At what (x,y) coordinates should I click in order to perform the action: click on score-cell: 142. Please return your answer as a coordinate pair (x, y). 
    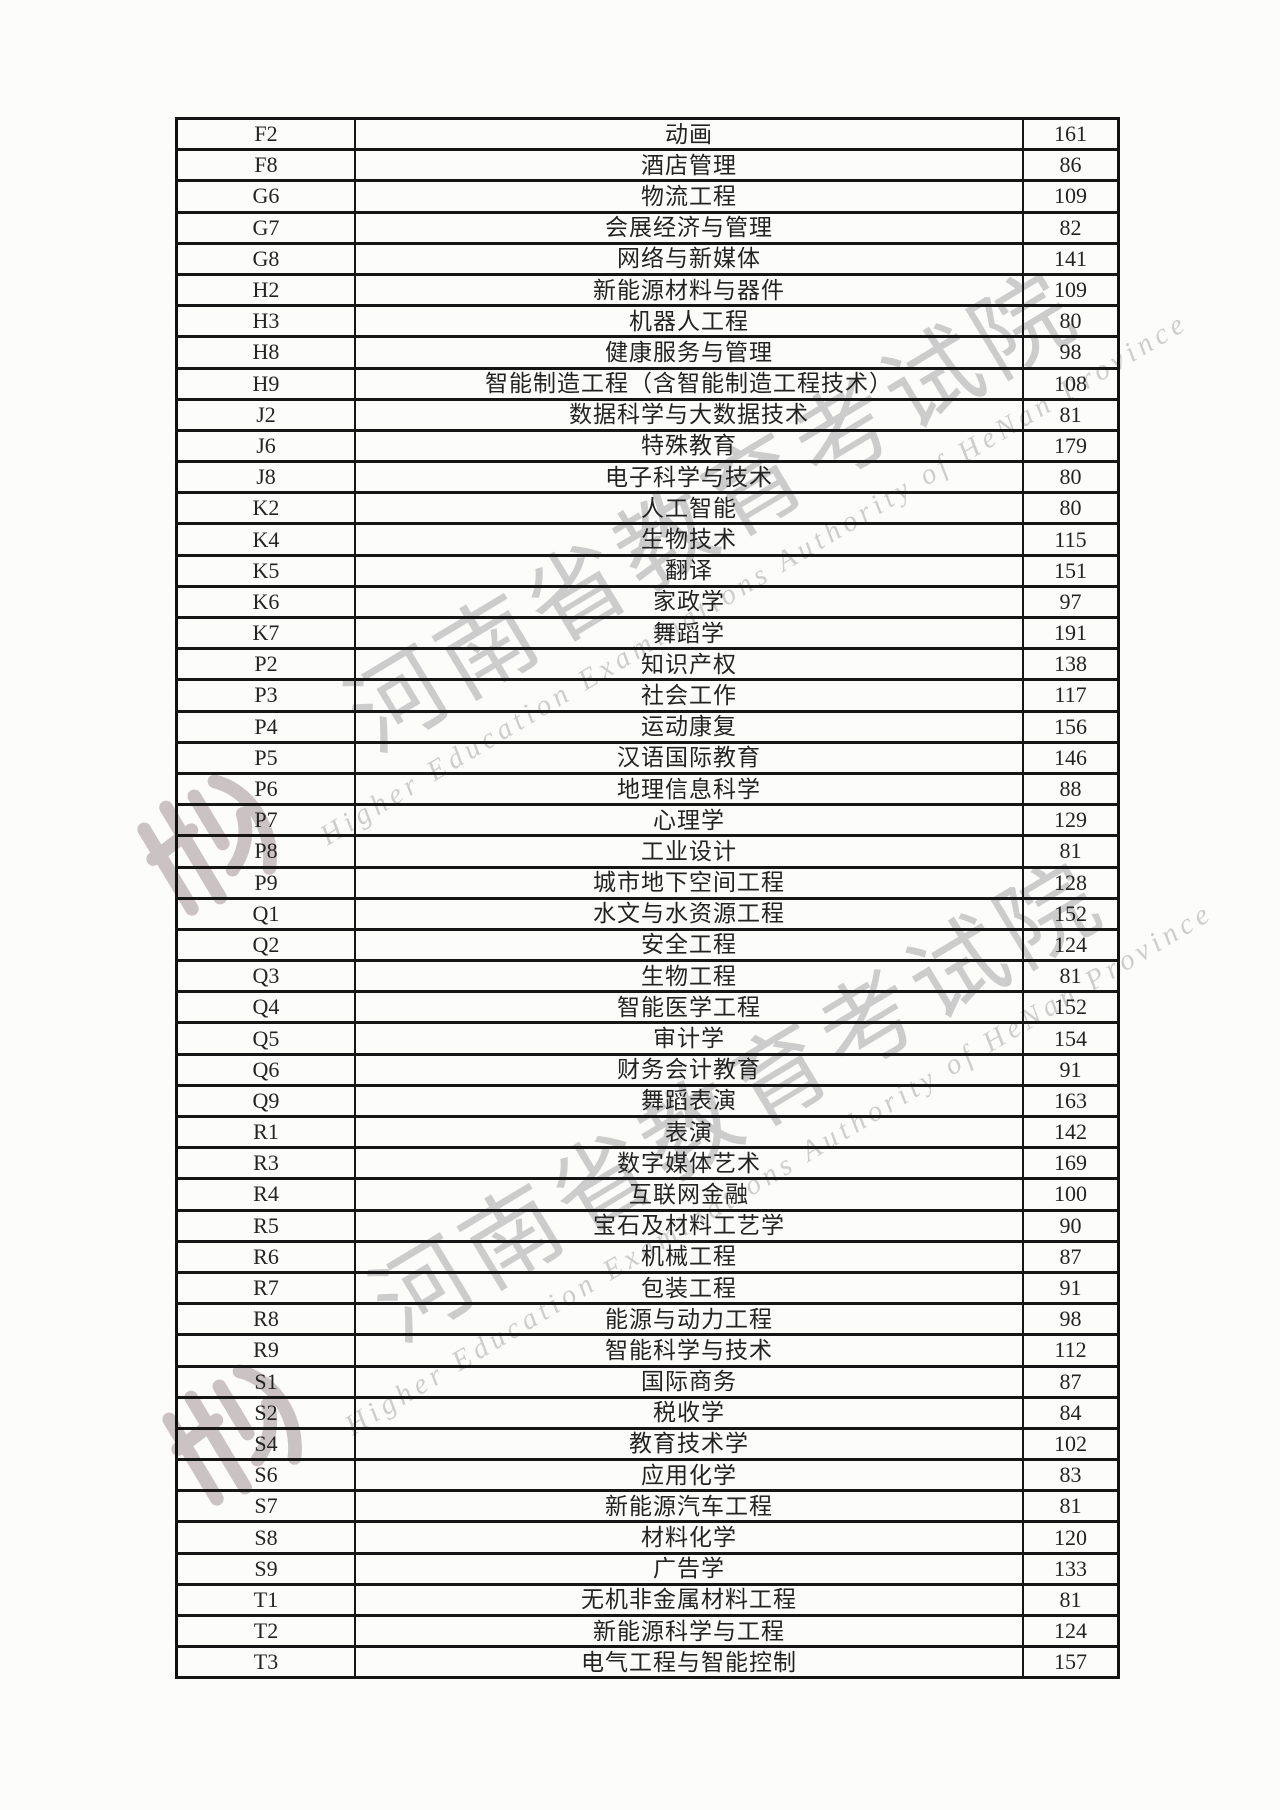
    Looking at the image, I should click on (1071, 1132).